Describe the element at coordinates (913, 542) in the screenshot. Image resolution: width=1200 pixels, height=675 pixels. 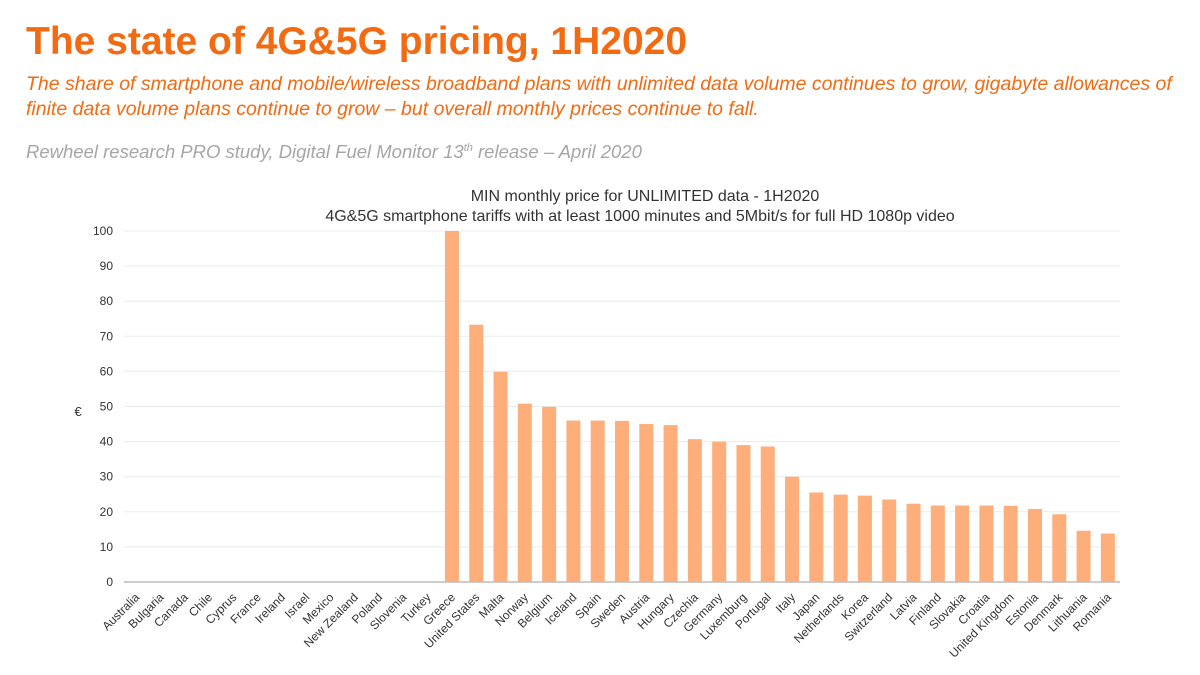
I see `bar-latvia` at that location.